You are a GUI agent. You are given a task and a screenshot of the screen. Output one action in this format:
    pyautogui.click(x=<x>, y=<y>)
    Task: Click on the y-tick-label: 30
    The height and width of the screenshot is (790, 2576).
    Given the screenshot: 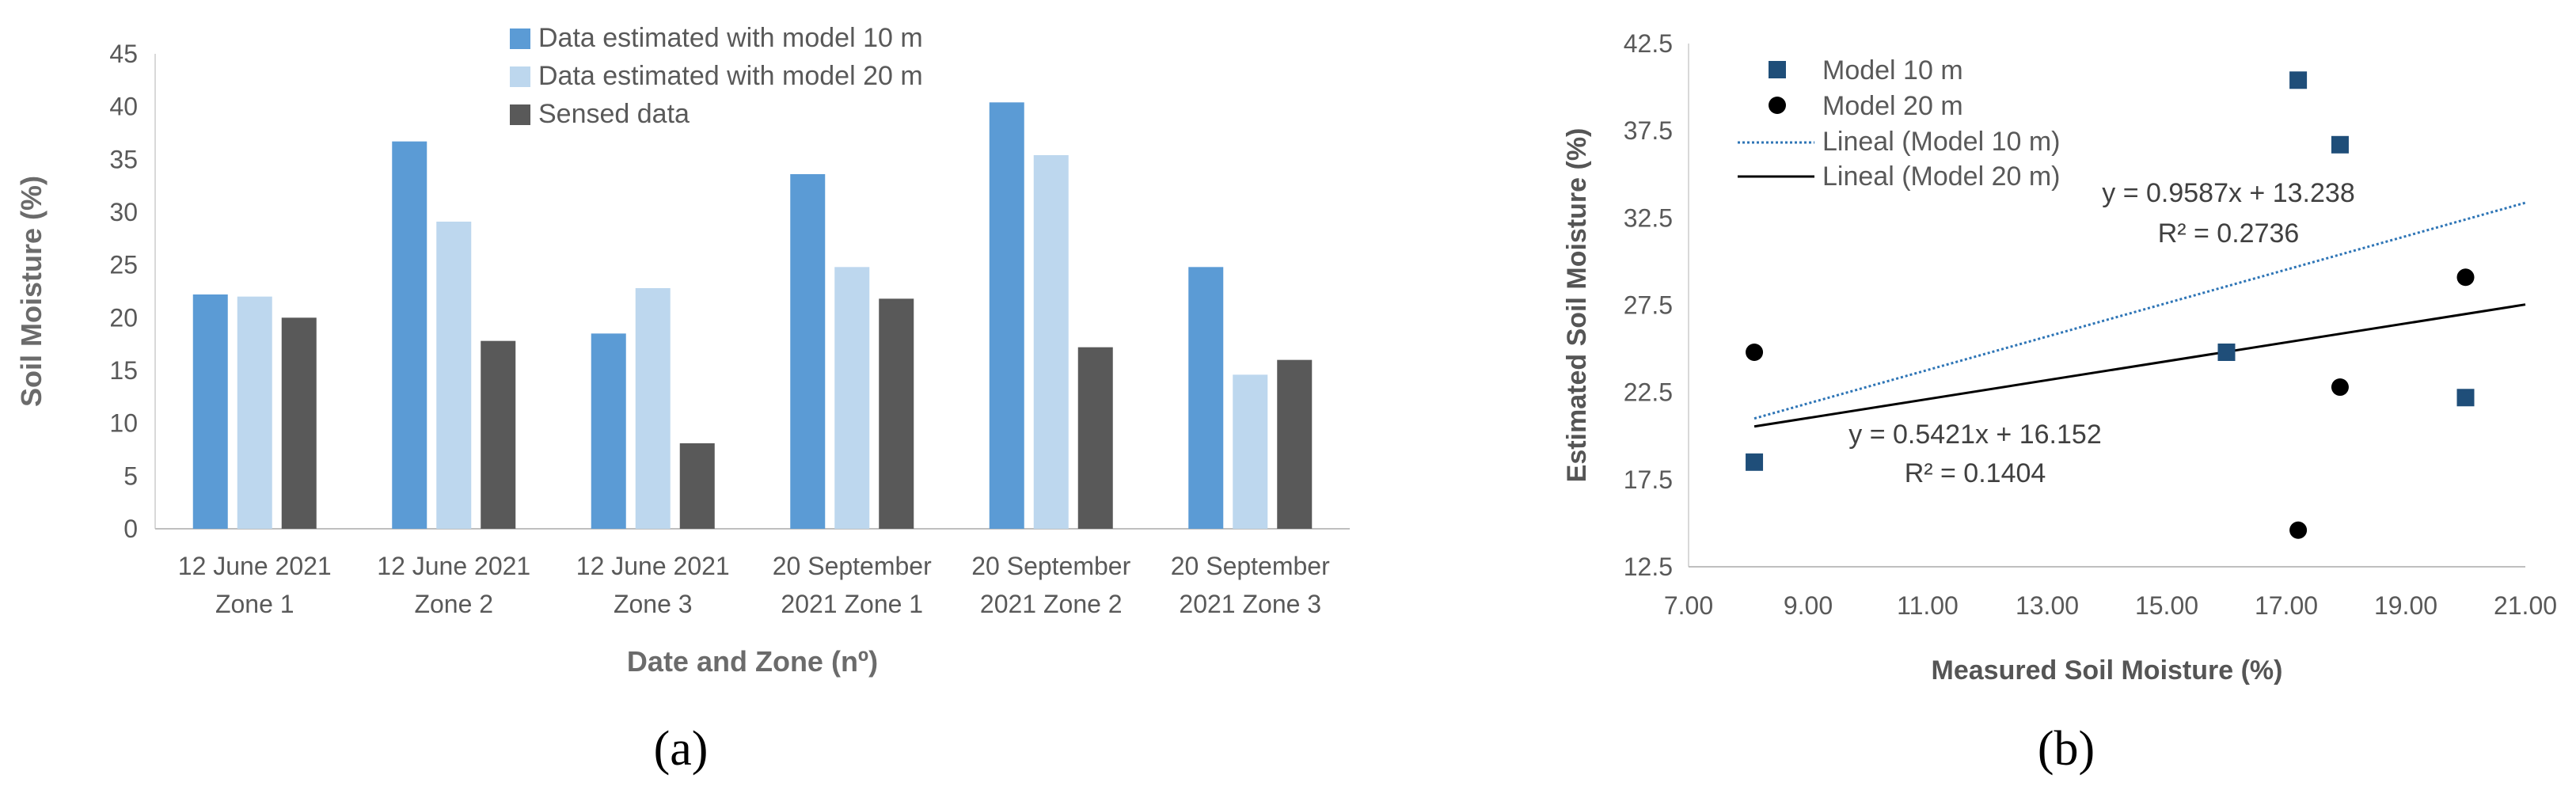 What is the action you would take?
    pyautogui.click(x=124, y=212)
    